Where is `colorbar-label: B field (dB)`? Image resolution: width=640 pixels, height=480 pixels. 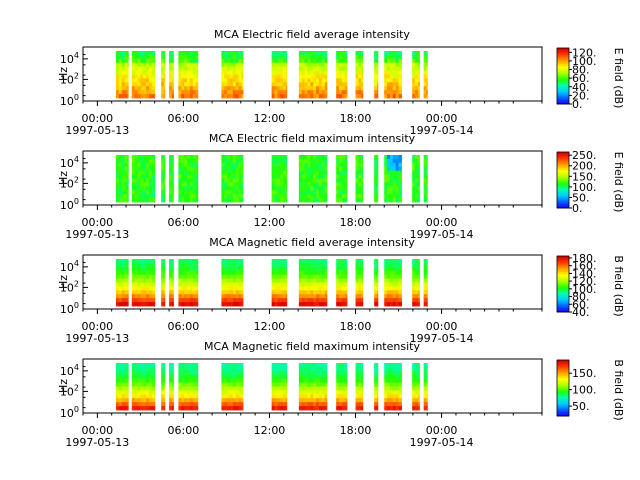
colorbar-label: B field (dB) is located at coordinates (618, 389).